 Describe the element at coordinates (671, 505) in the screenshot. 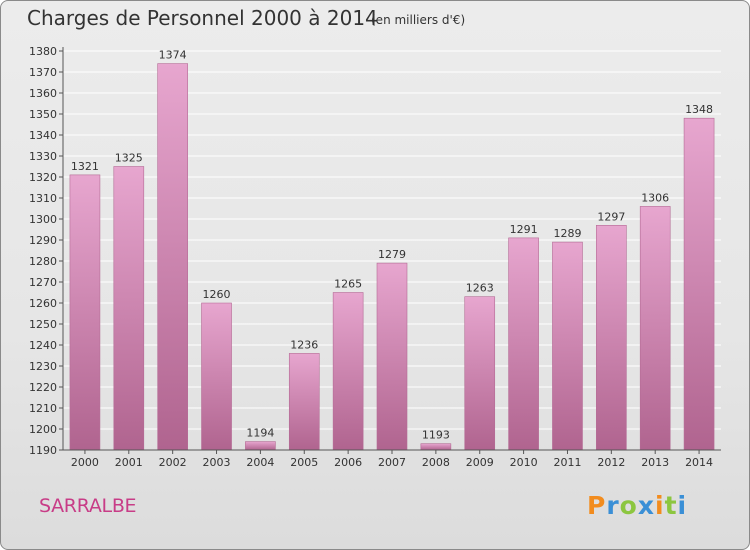

I see `logo-letter: t` at that location.